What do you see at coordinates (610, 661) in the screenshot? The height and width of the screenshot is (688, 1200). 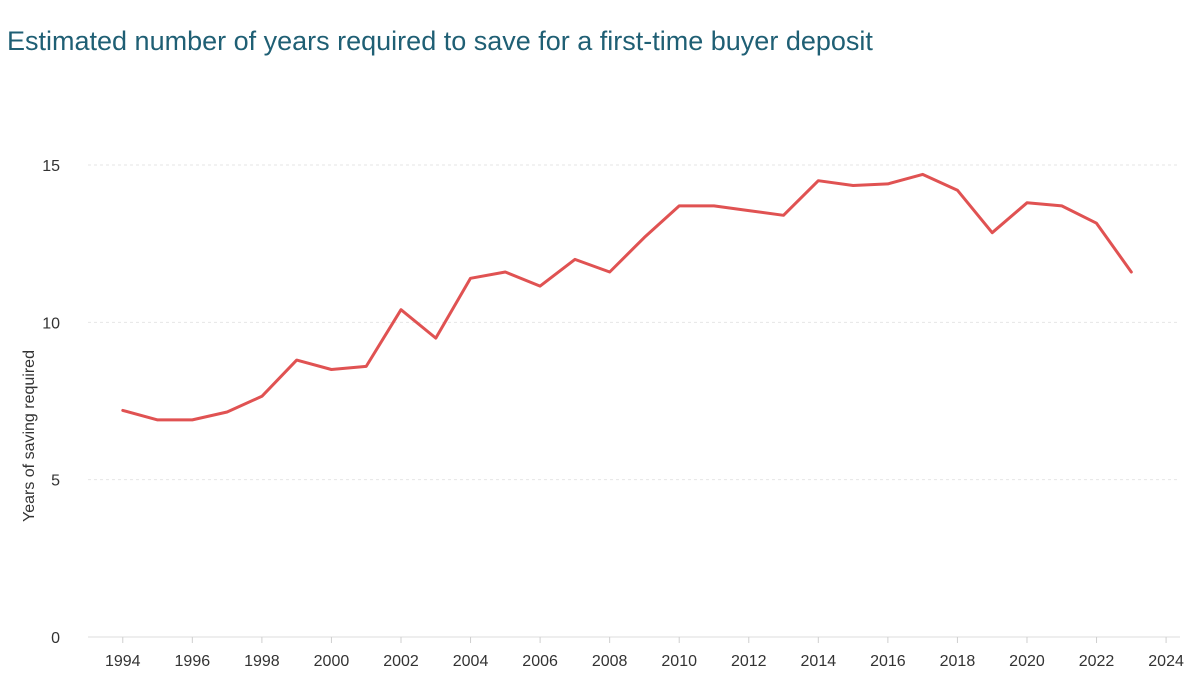 I see `x-tick-label: 2008` at bounding box center [610, 661].